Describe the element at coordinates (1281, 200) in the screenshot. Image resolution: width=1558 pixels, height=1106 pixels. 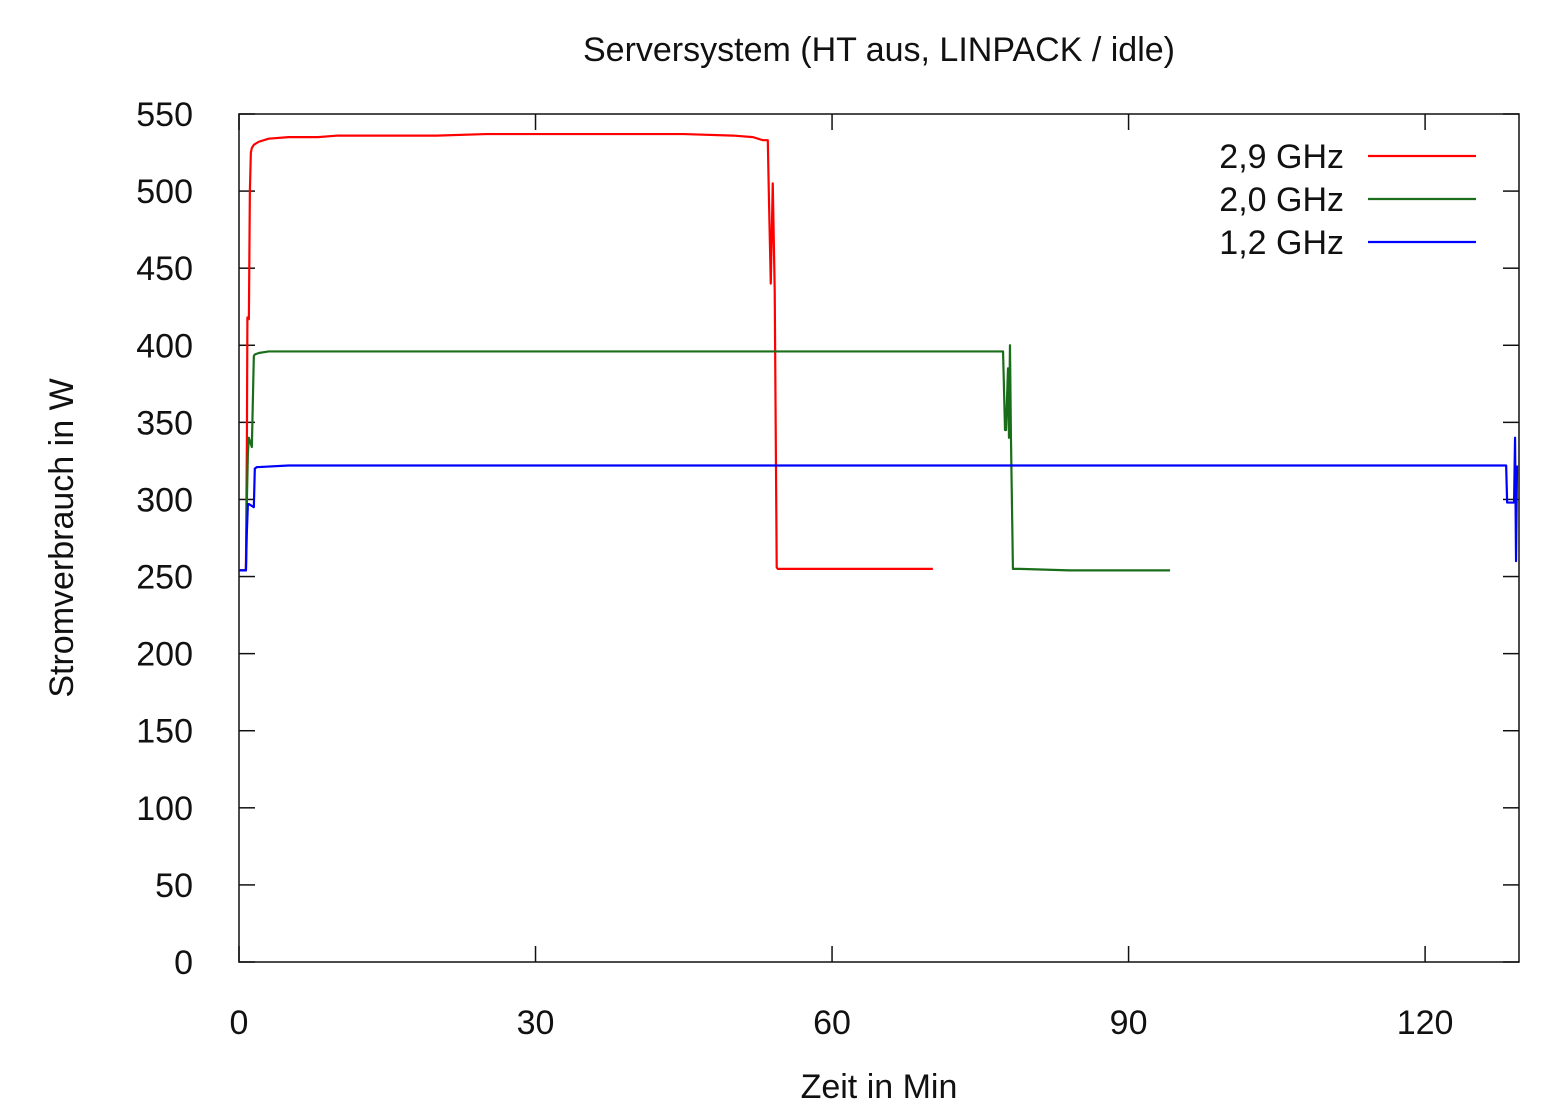
I see `legend-label: 2,0 GHz` at that location.